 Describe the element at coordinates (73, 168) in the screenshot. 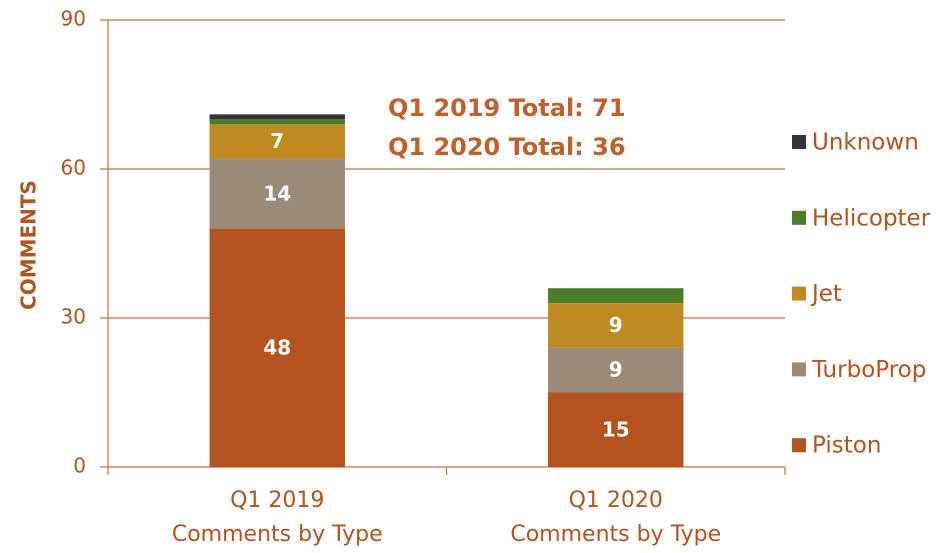

I see `y-tick-label: 60` at that location.